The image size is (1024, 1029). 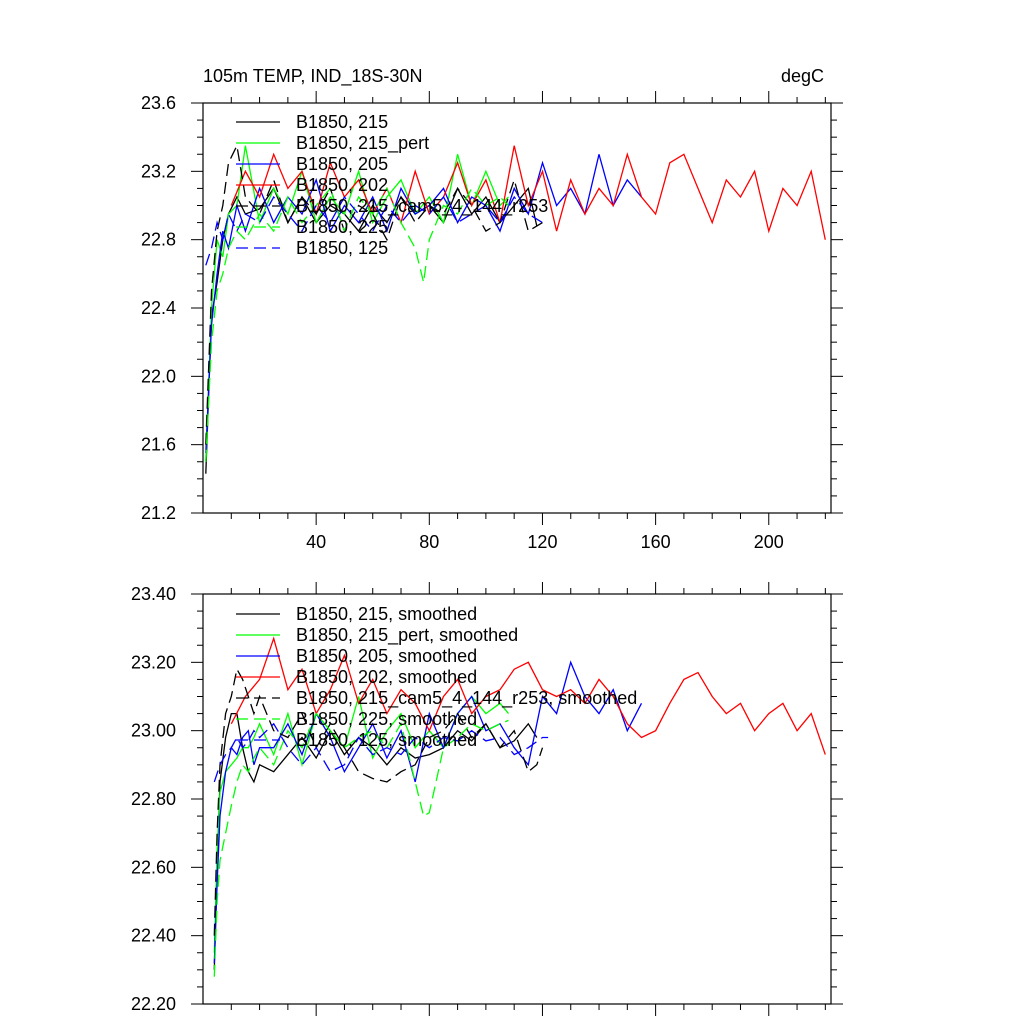 I want to click on bottom-legend-label-2: B1850, 205, smoothed, so click(x=386, y=656).